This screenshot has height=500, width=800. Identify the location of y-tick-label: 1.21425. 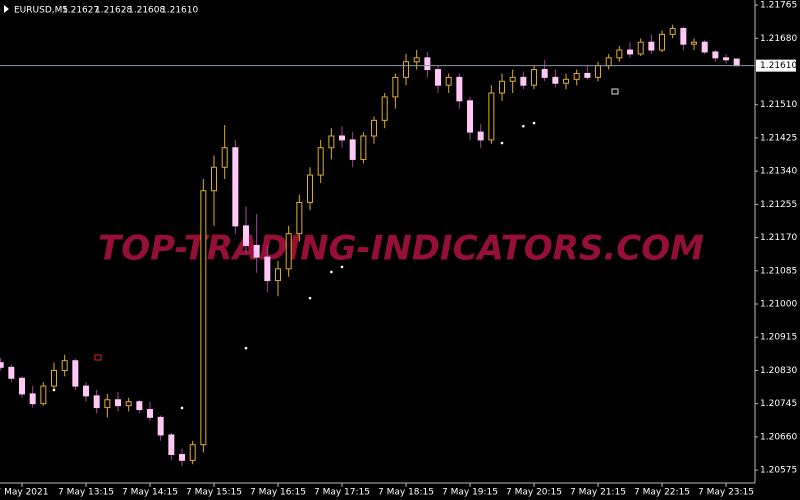
(778, 138).